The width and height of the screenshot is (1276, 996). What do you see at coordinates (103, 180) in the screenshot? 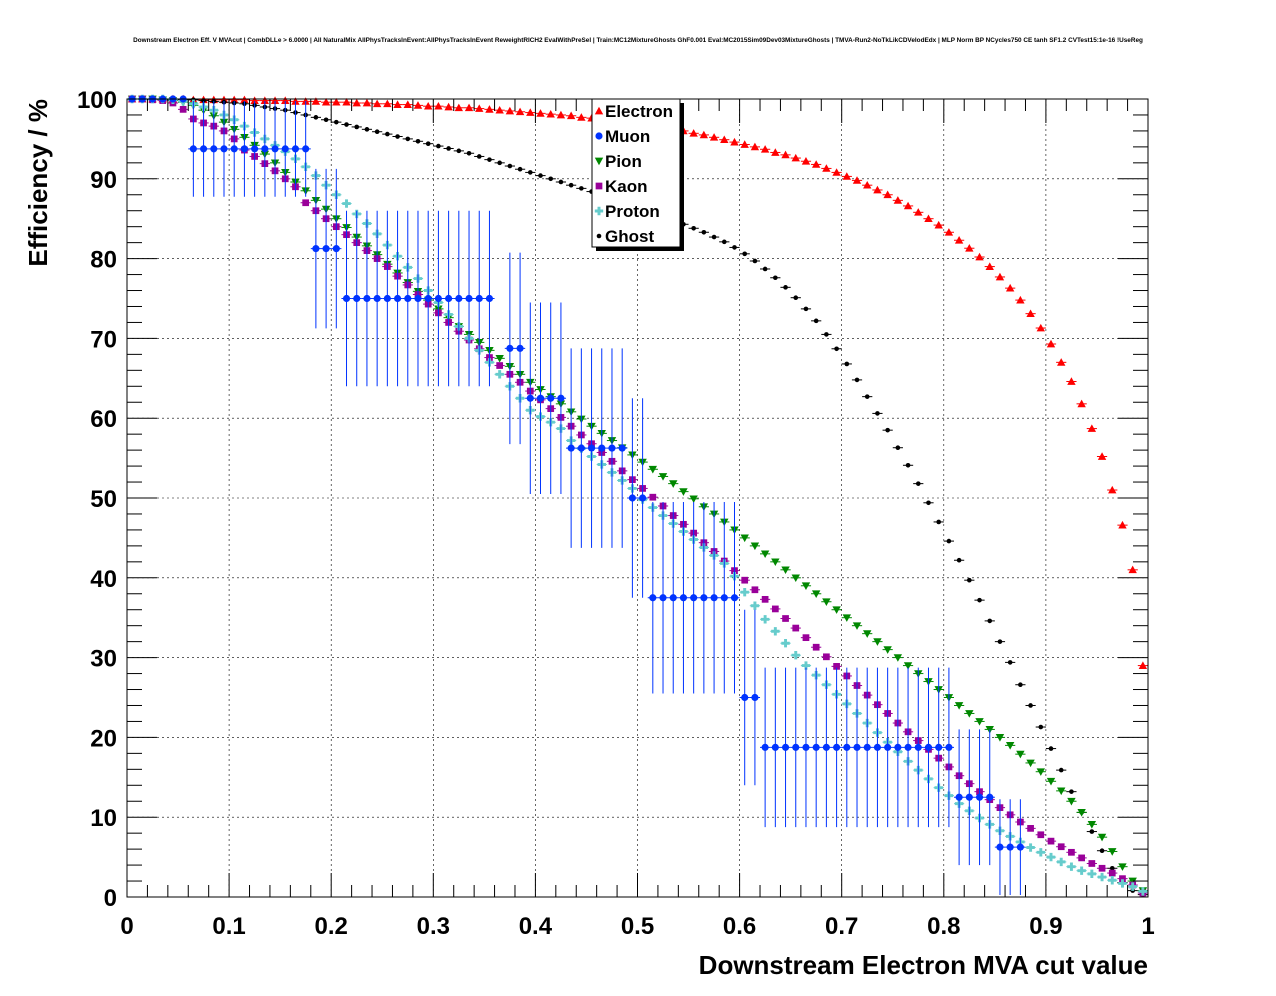
I see `y-tick-label: 90` at bounding box center [103, 180].